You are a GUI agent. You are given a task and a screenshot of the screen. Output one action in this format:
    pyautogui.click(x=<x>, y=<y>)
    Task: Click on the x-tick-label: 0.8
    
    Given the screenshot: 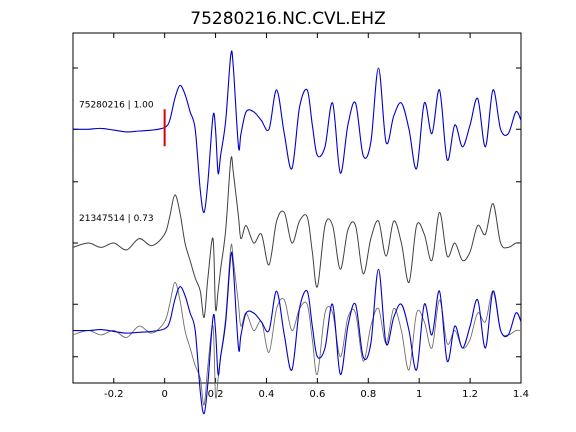 What is the action you would take?
    pyautogui.click(x=368, y=394)
    